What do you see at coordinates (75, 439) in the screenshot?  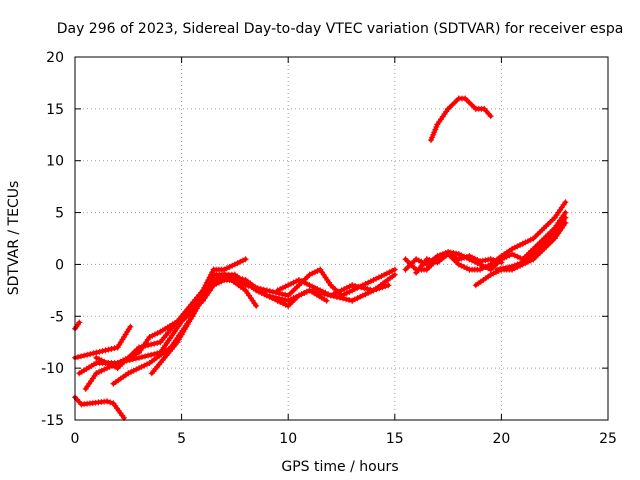 I see `x-tick-label: 0` at bounding box center [75, 439].